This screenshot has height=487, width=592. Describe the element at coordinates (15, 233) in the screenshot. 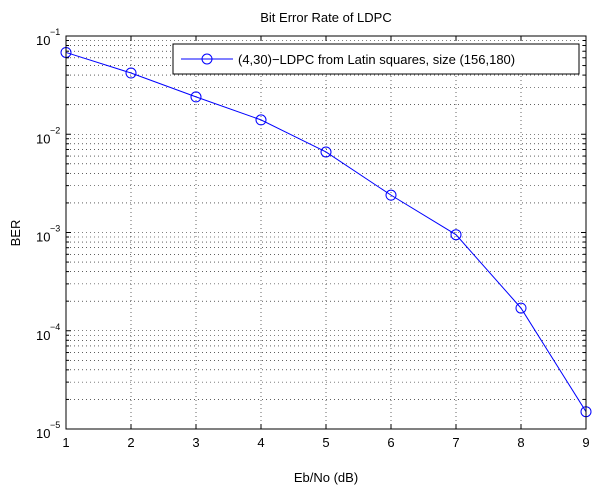

I see `y-axis-title: BER` at that location.